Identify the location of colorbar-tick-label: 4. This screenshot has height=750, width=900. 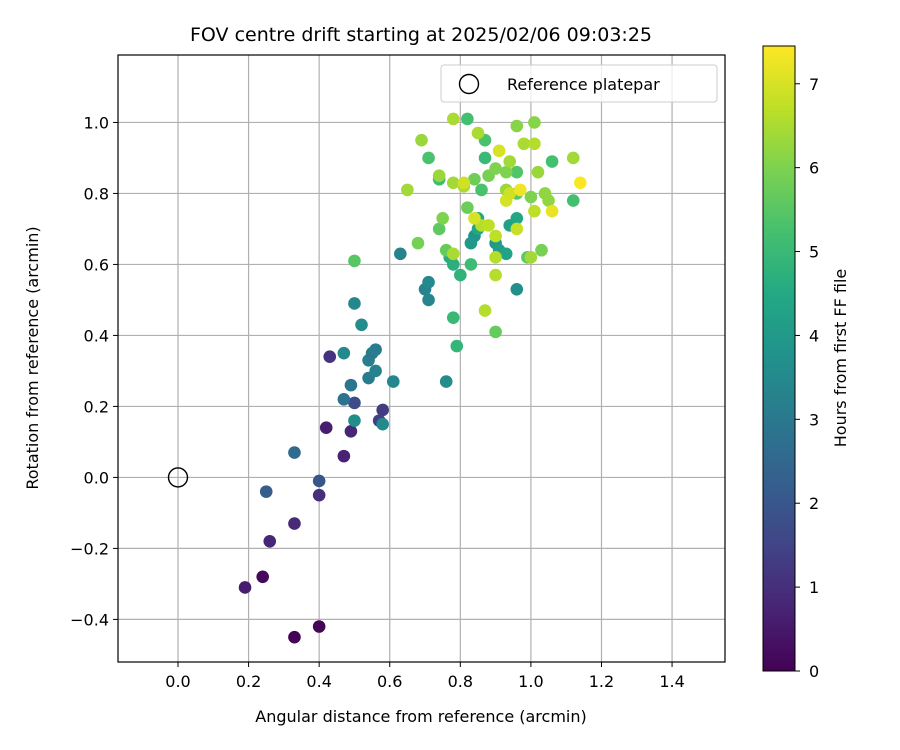
(814, 335).